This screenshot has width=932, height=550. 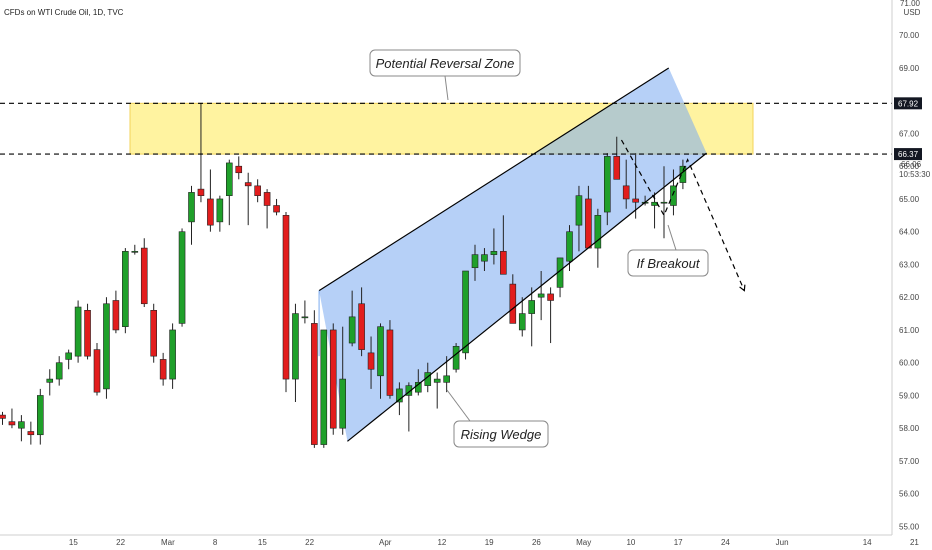 What do you see at coordinates (782, 542) in the screenshot?
I see `time-tick-label: Jun` at bounding box center [782, 542].